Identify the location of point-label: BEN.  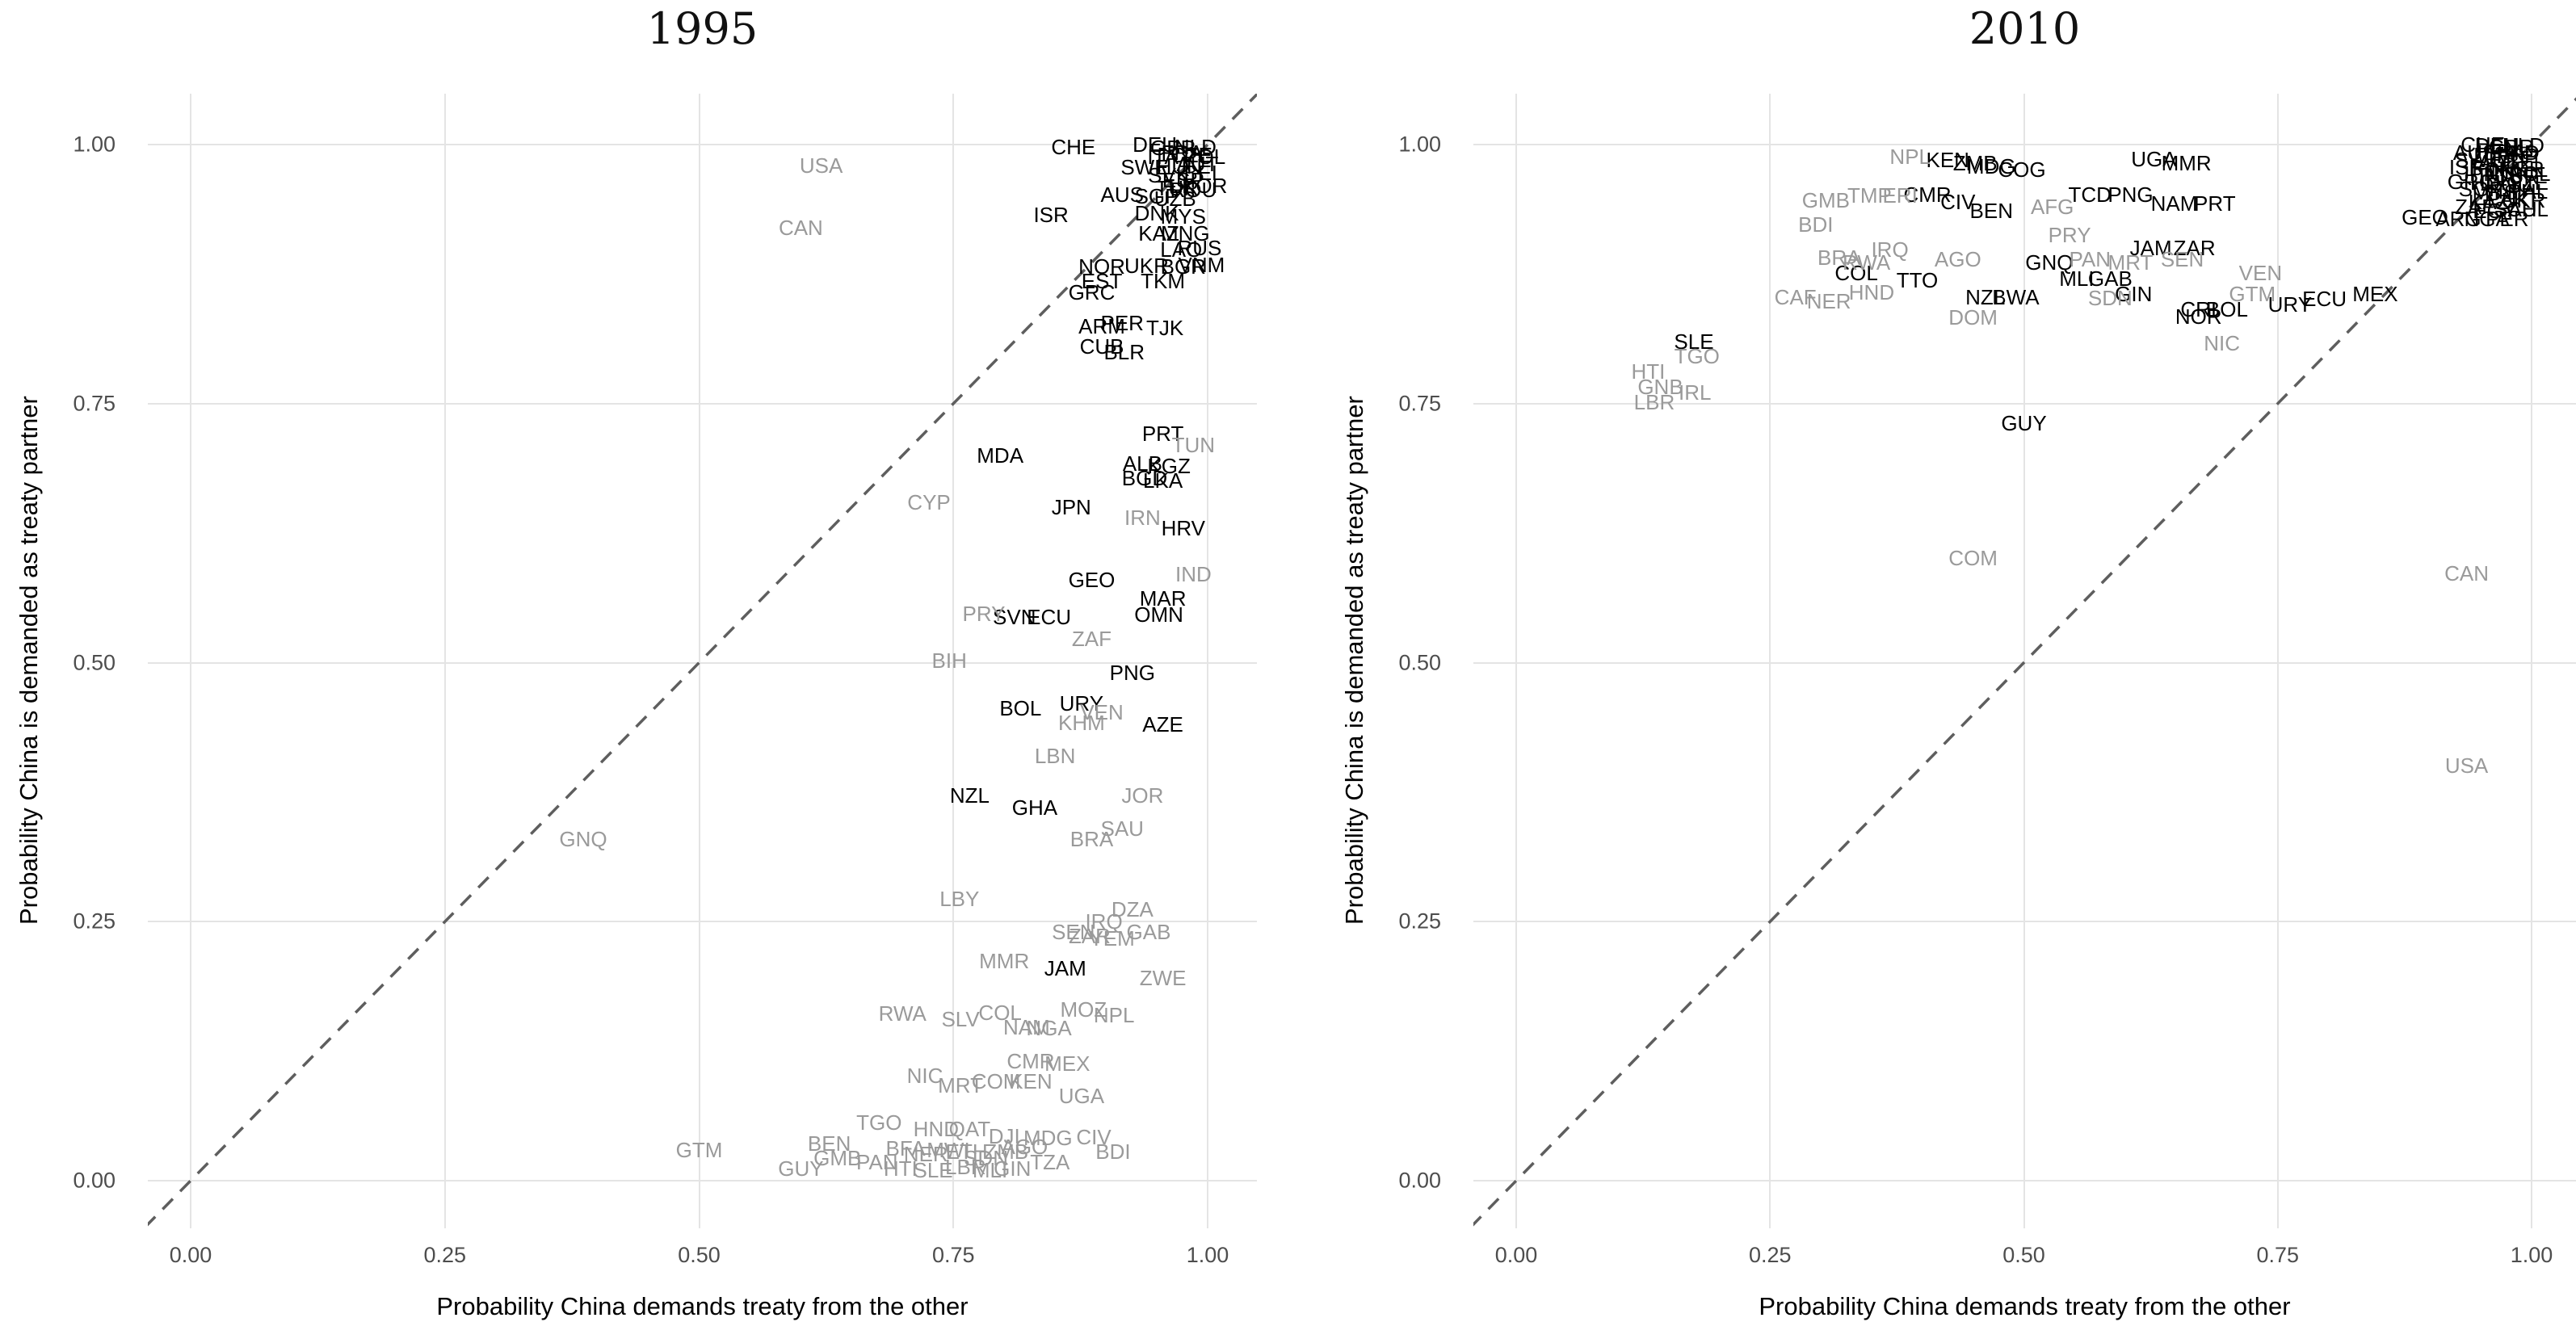
(1991, 211).